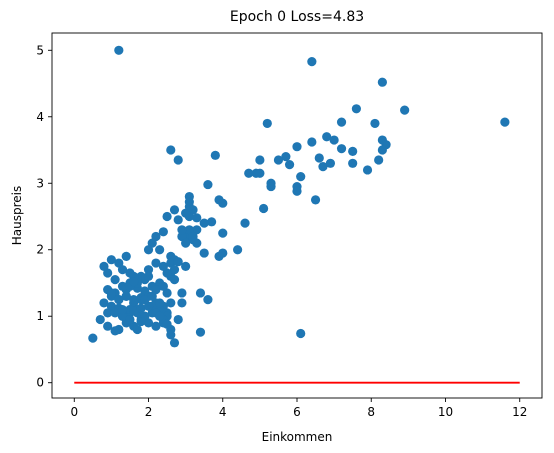  What do you see at coordinates (445, 412) in the screenshot?
I see `x-tick-label: 10` at bounding box center [445, 412].